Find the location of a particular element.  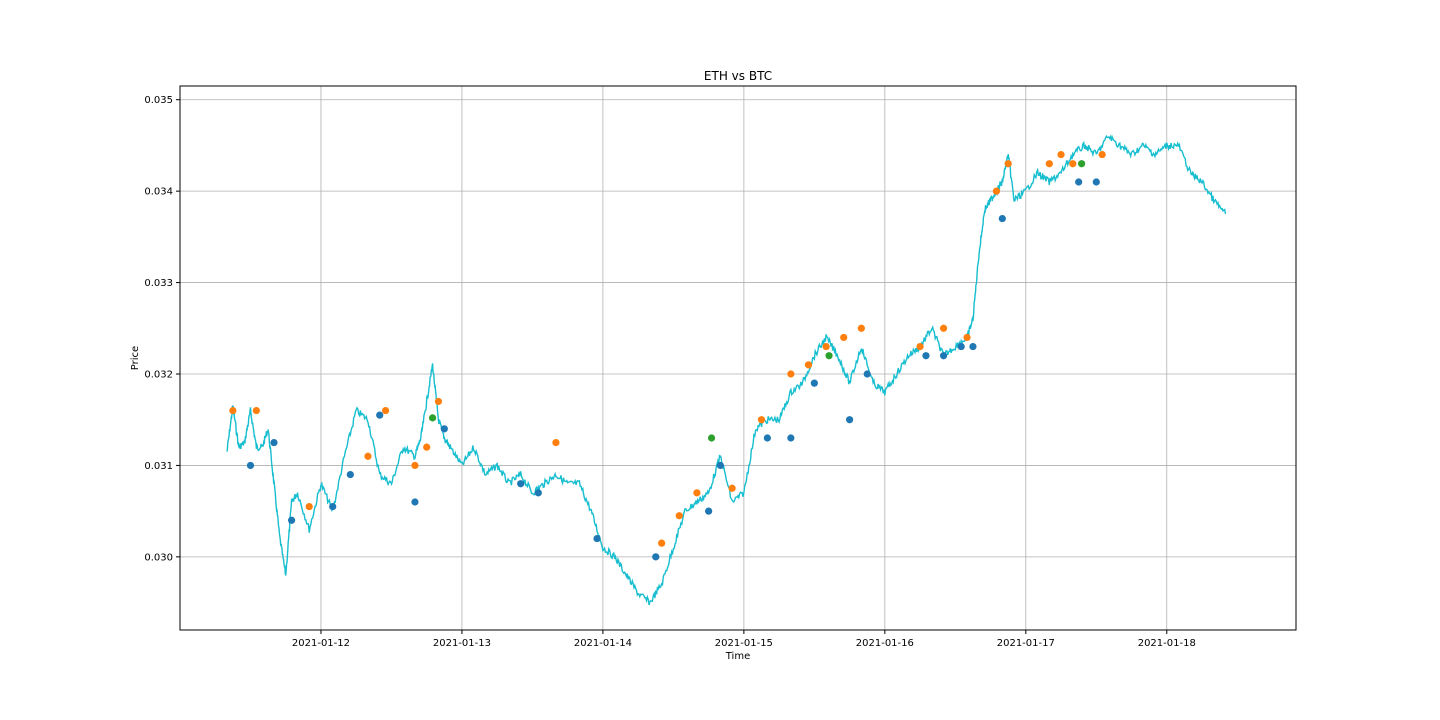

y-tick-label: 0.034 is located at coordinates (158, 192).